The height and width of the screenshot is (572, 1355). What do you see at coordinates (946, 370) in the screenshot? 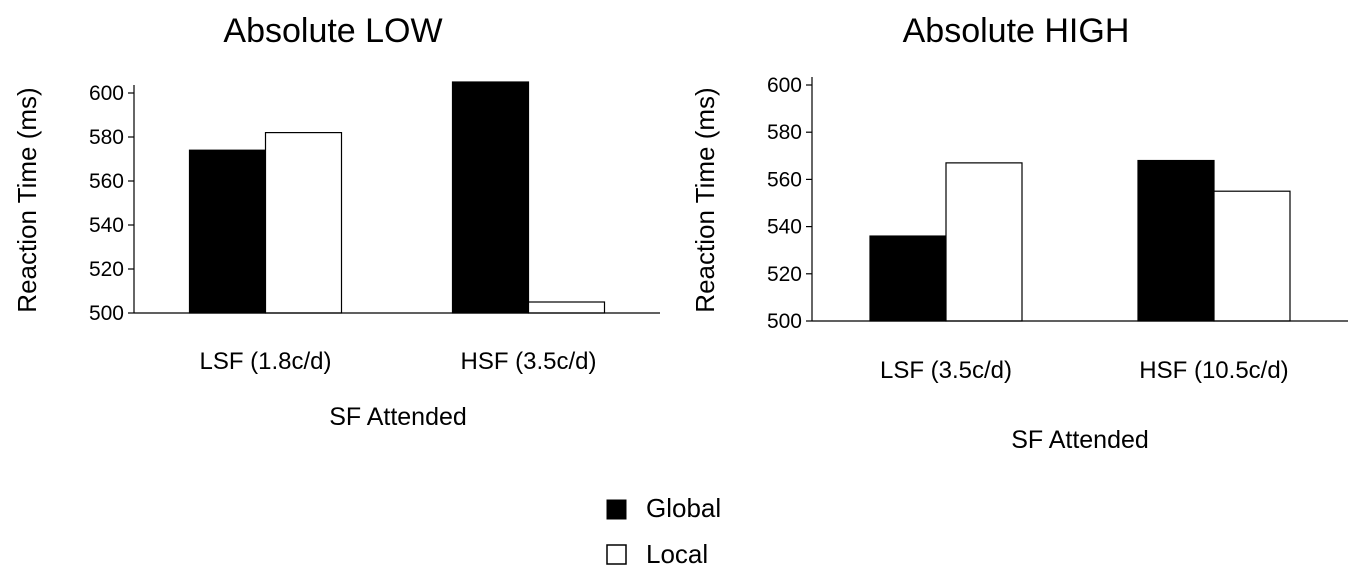
I see `category-label: LSF (3.5c/d)` at bounding box center [946, 370].